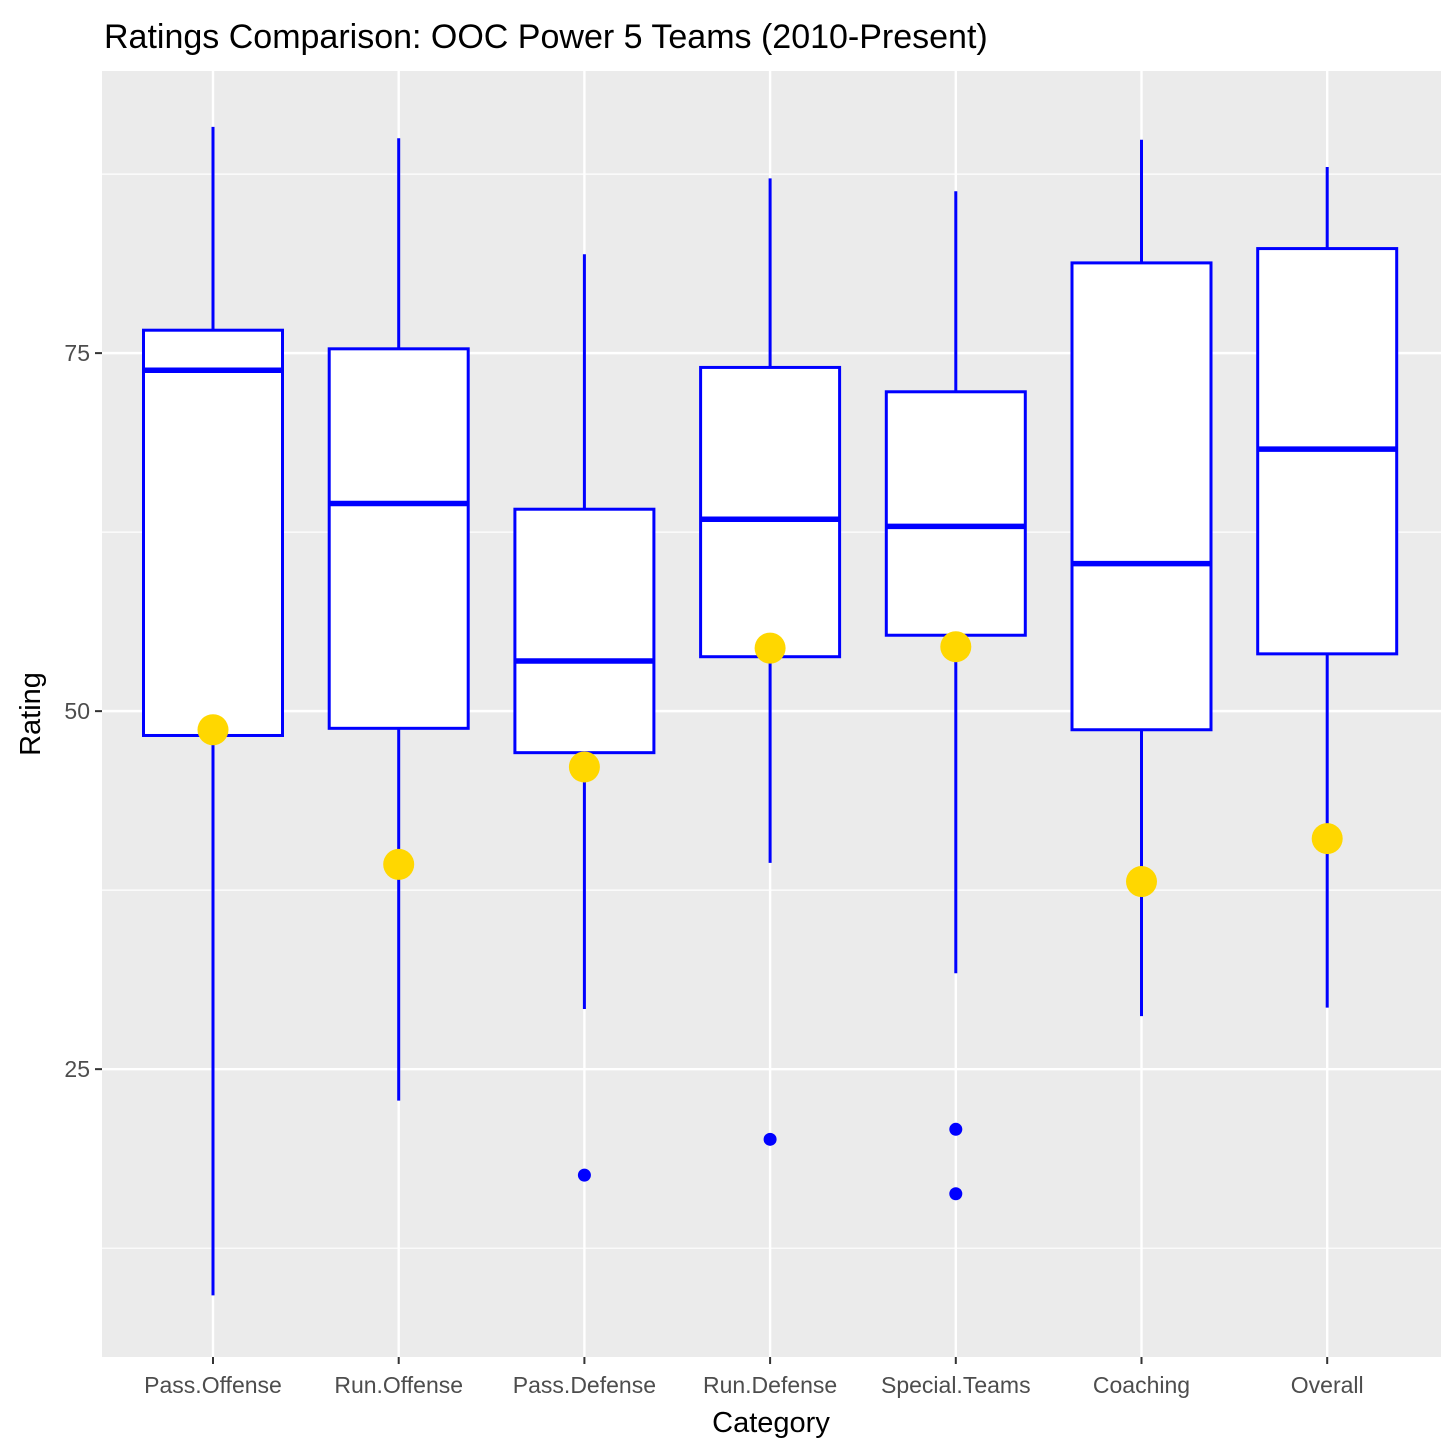 The width and height of the screenshot is (1456, 1456). What do you see at coordinates (31, 714) in the screenshot?
I see `y-axis-title: Rating` at bounding box center [31, 714].